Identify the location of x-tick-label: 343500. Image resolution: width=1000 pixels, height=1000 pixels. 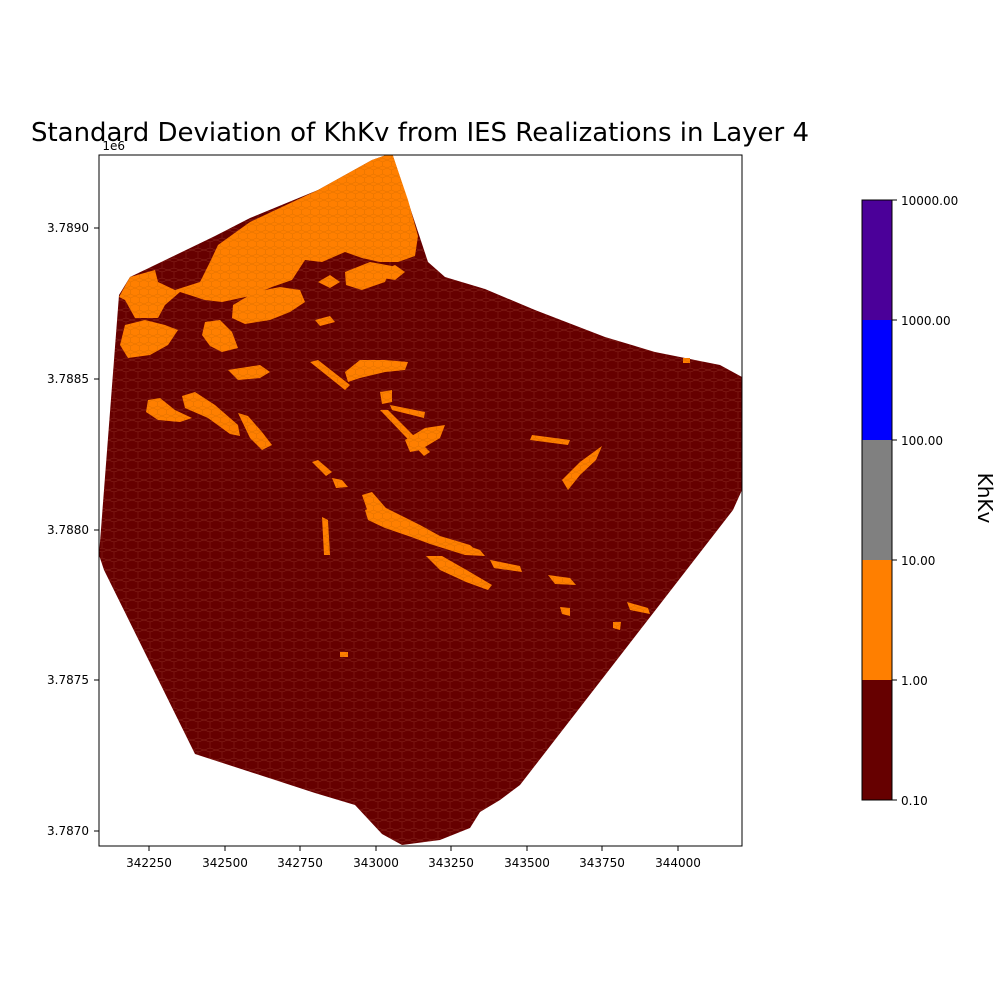
(527, 863).